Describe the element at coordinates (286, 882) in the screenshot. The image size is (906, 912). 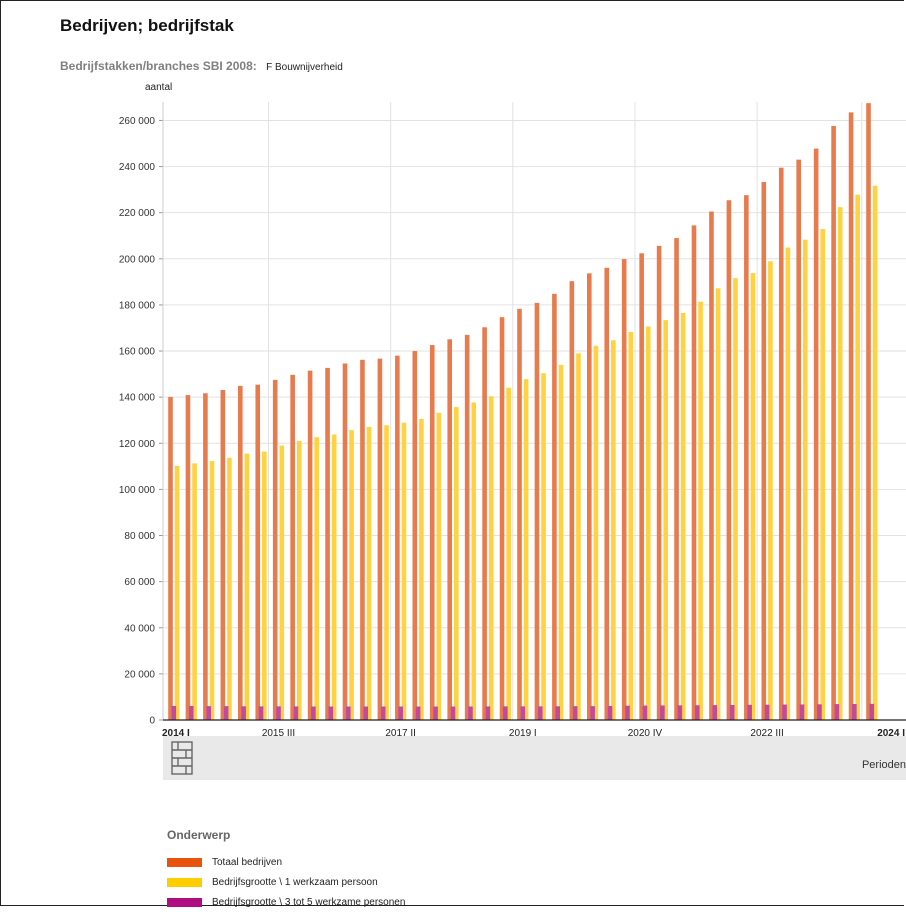
I see `legend-item-1-werkzaam: Bedrijfsgrootte \ 1 werkzaam persoon` at that location.